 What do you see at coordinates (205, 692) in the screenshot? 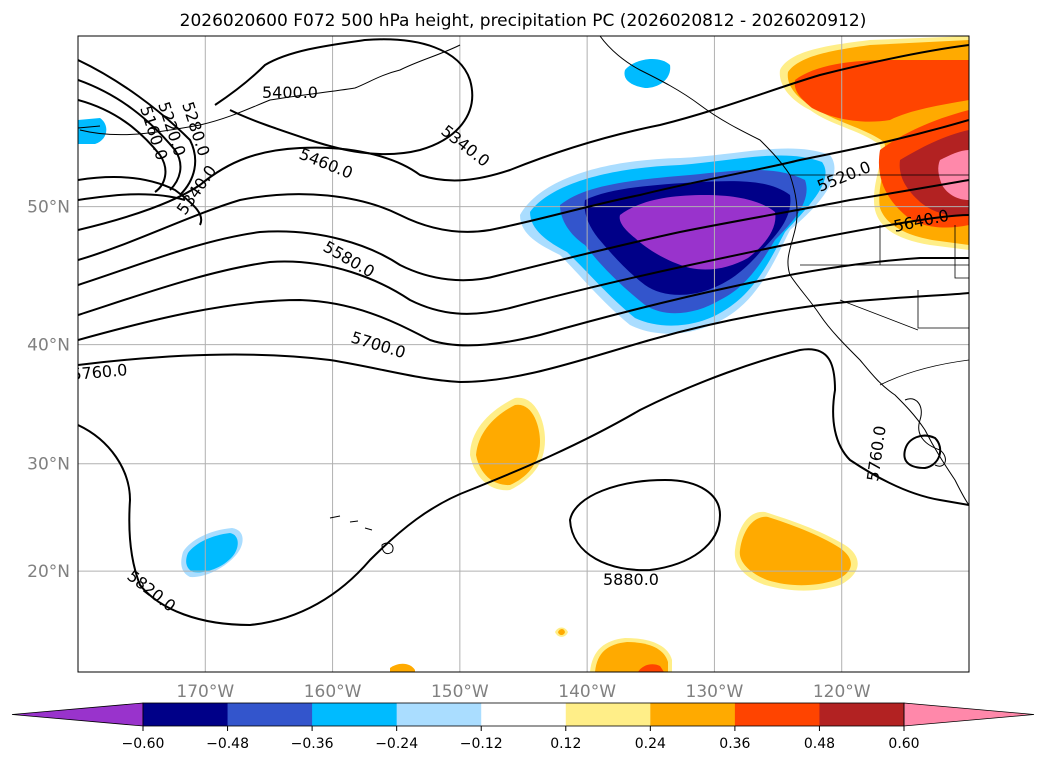
I see `longitude-tick-label: 170°W` at bounding box center [205, 692].